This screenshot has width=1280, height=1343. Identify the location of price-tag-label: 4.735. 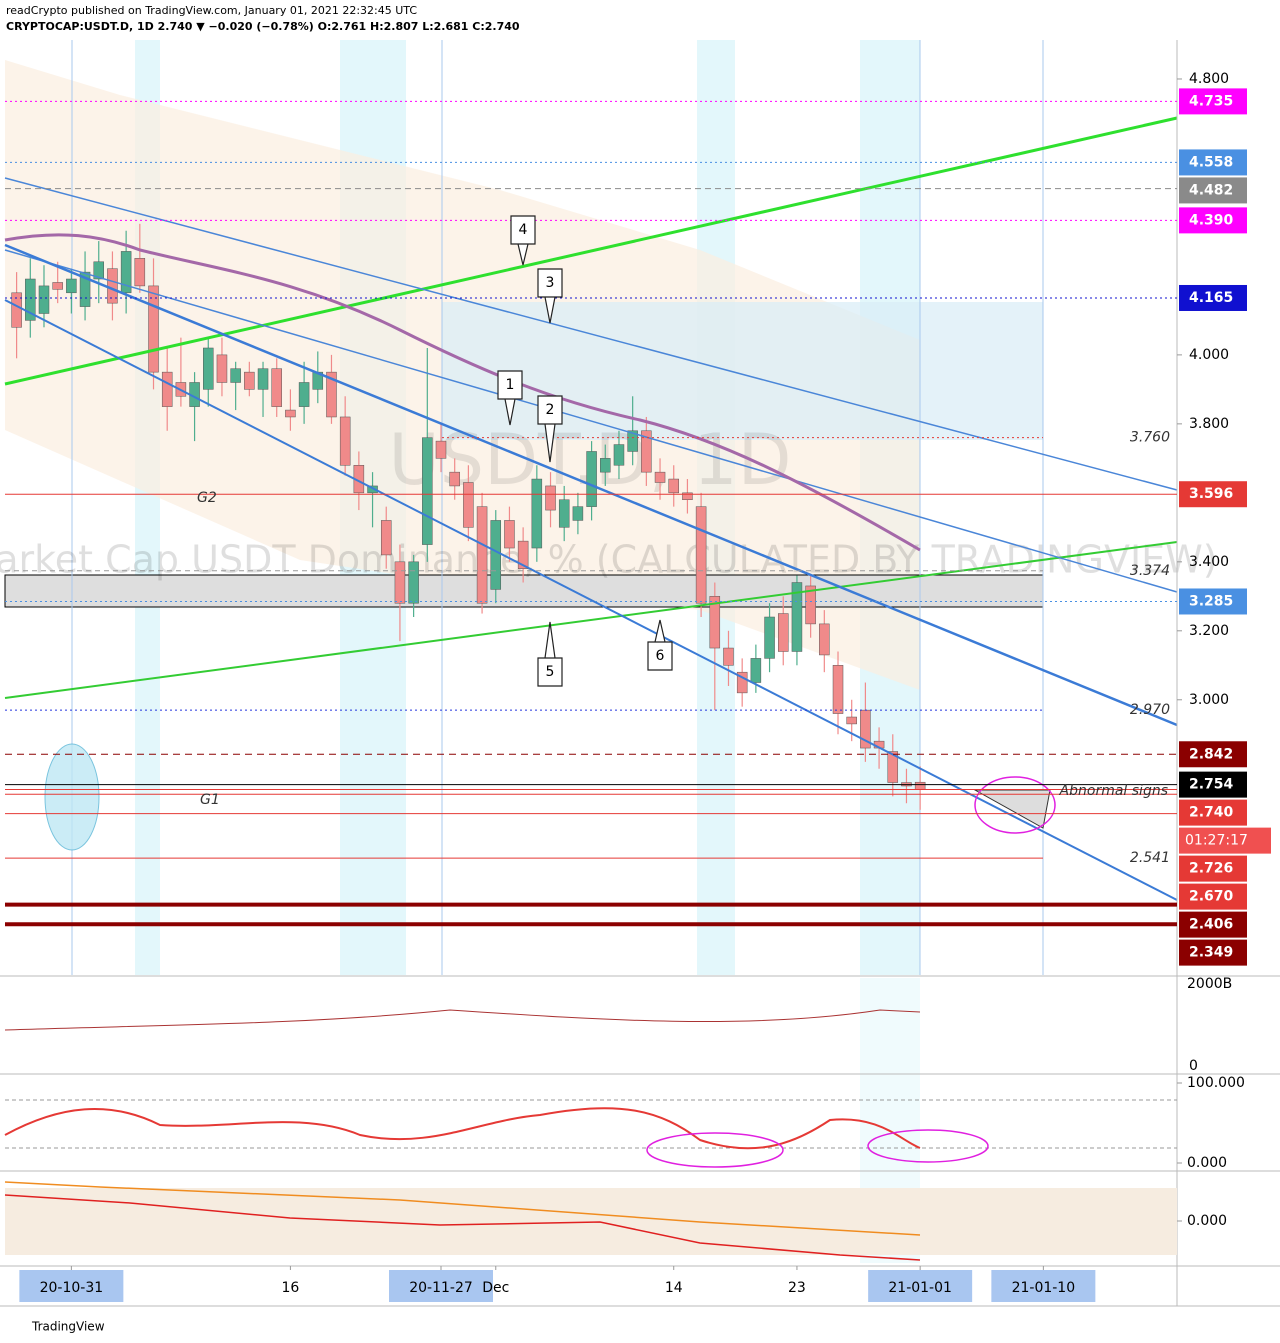
(1211, 101).